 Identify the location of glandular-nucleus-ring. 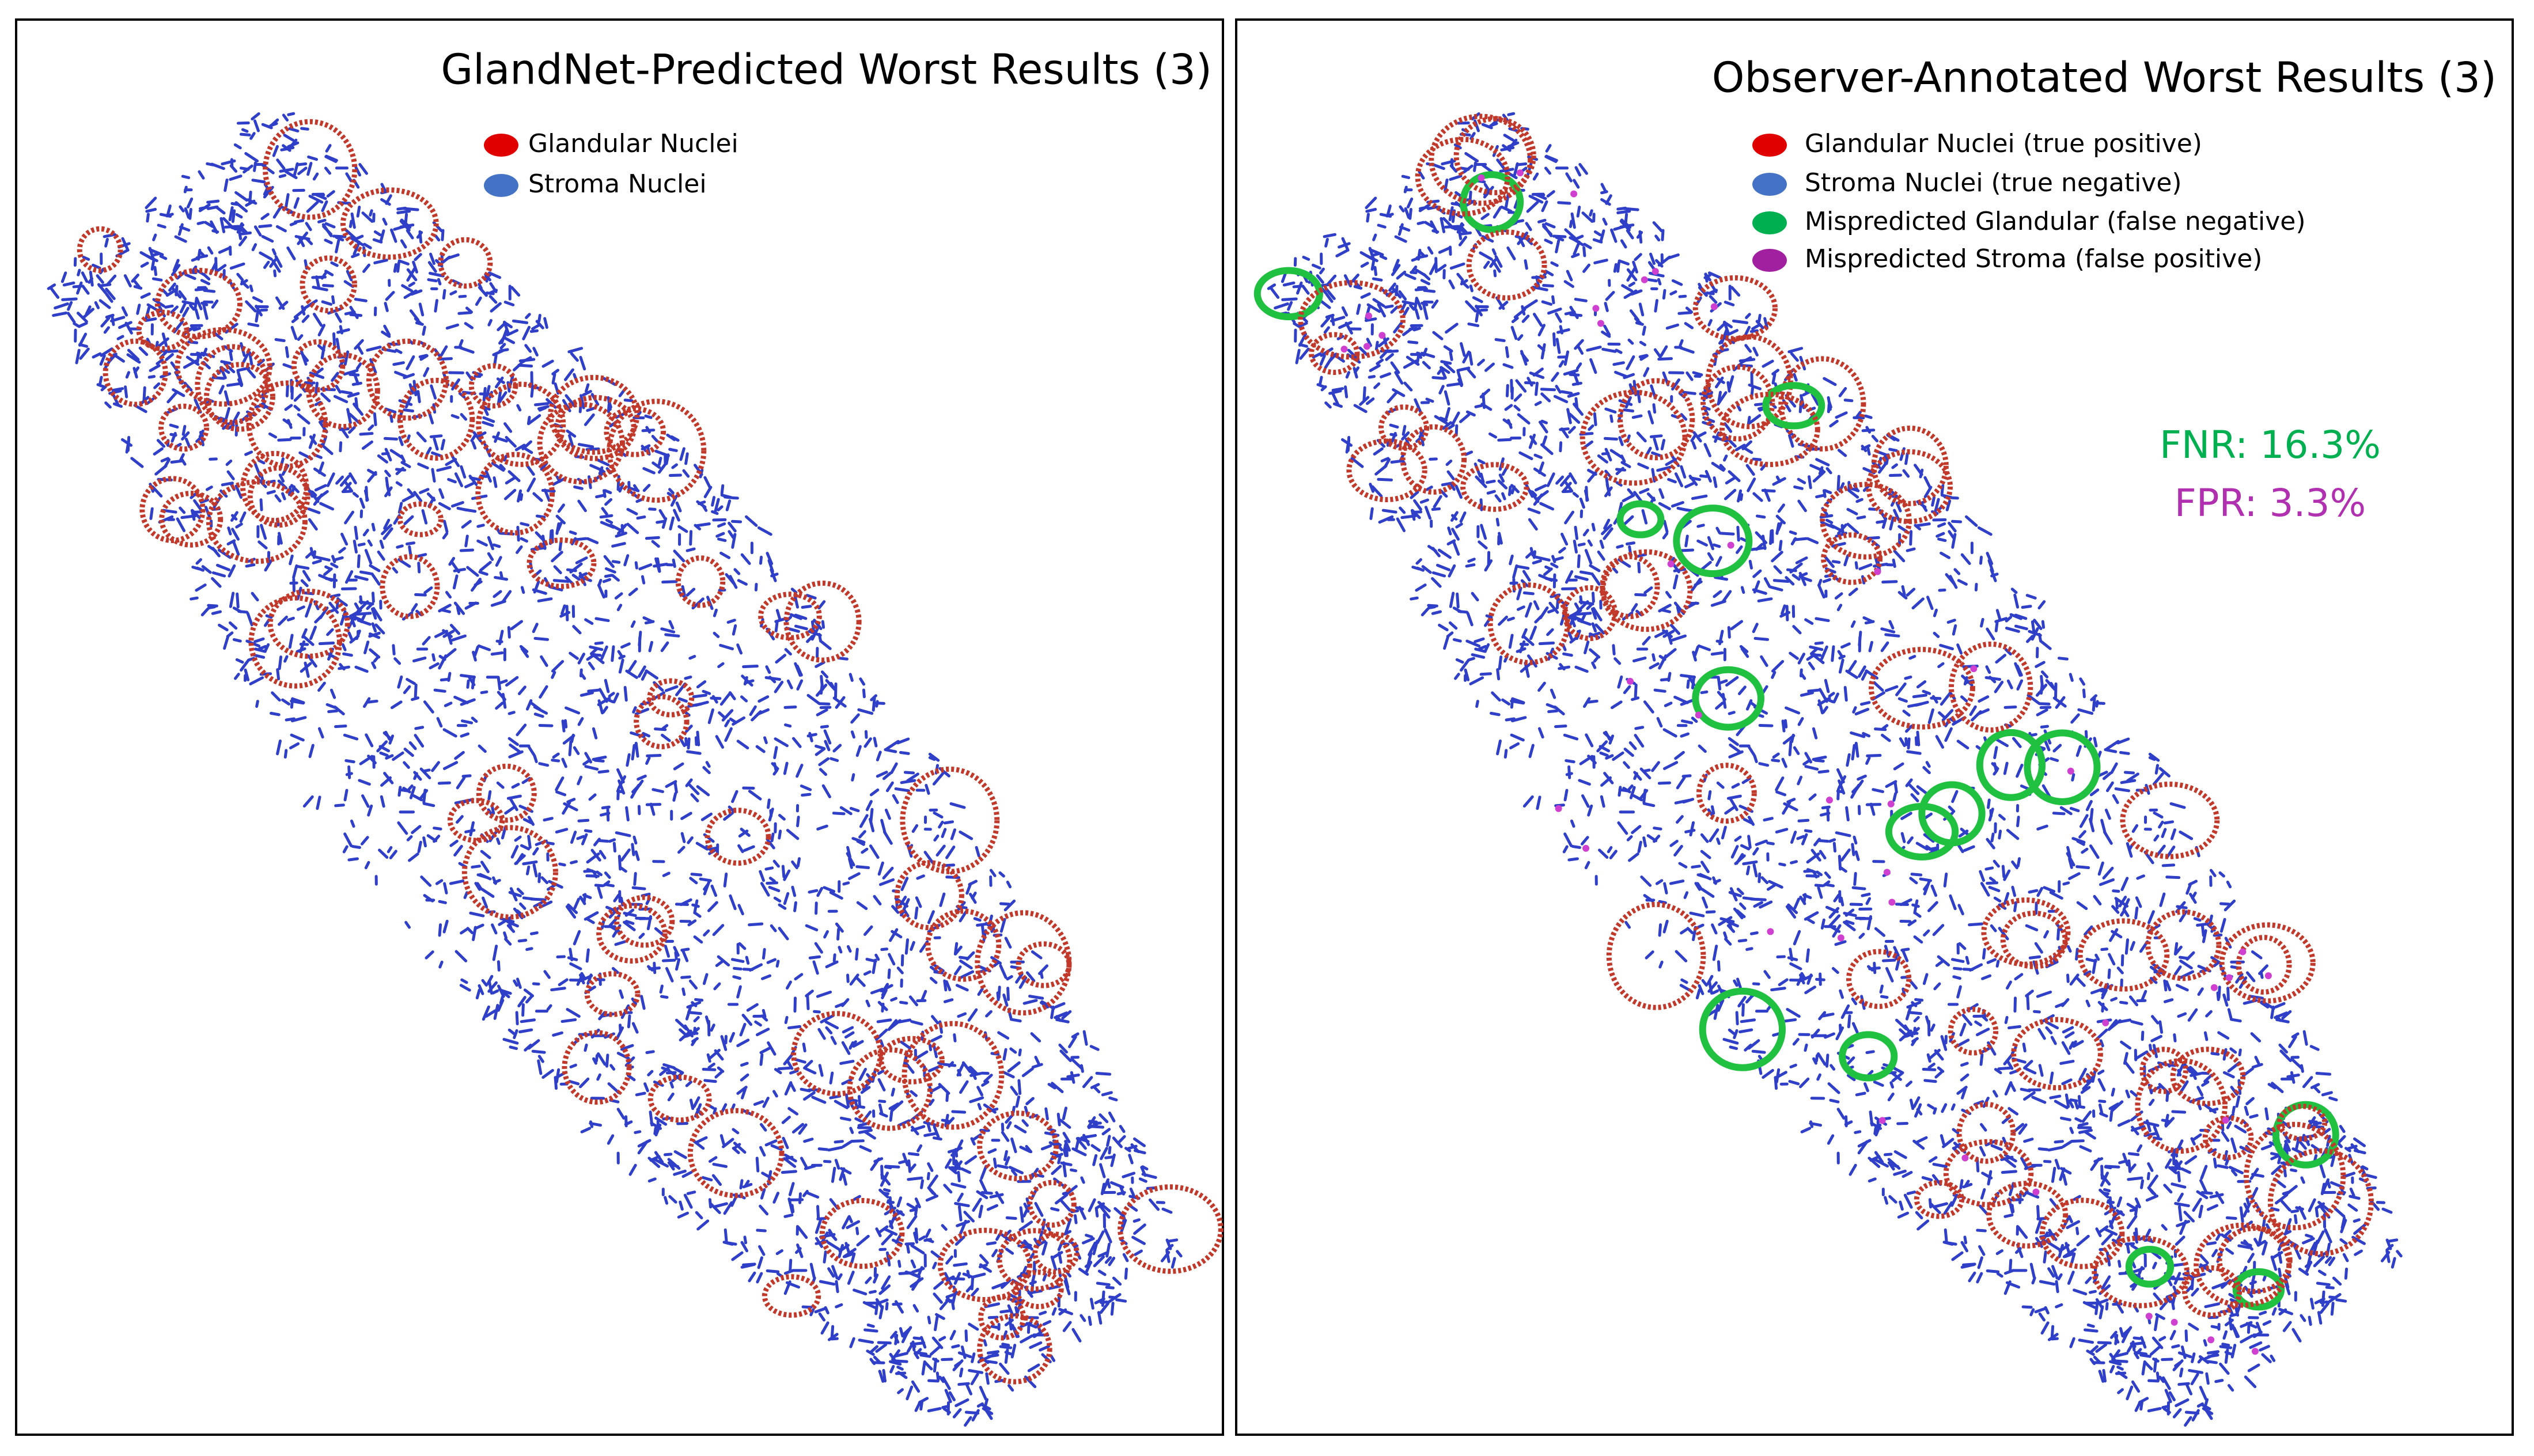
(862, 1233).